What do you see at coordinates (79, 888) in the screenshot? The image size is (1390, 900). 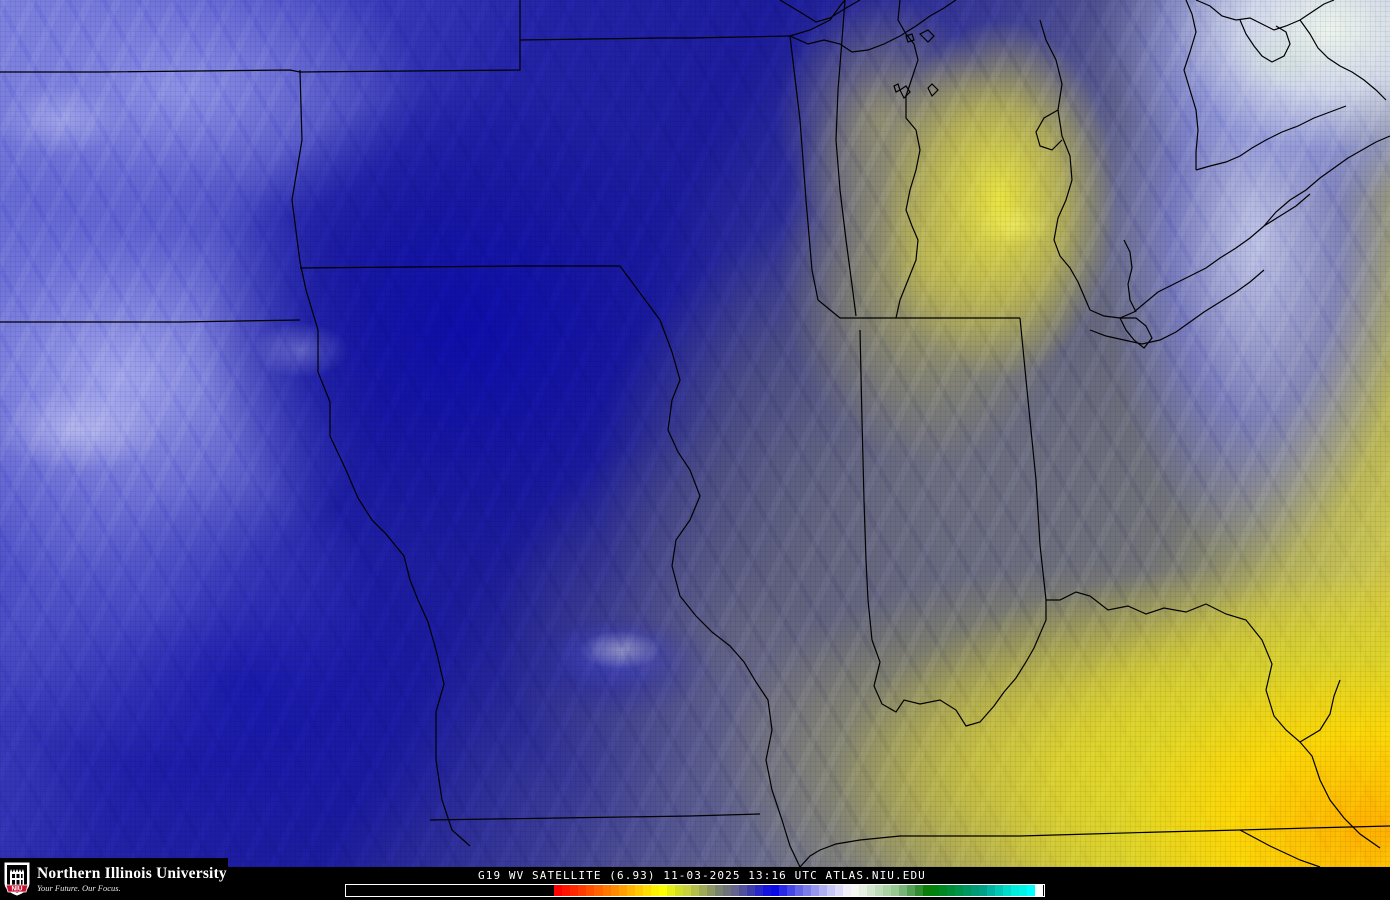 I see `university-tagline: Your Future. Our Focus.` at bounding box center [79, 888].